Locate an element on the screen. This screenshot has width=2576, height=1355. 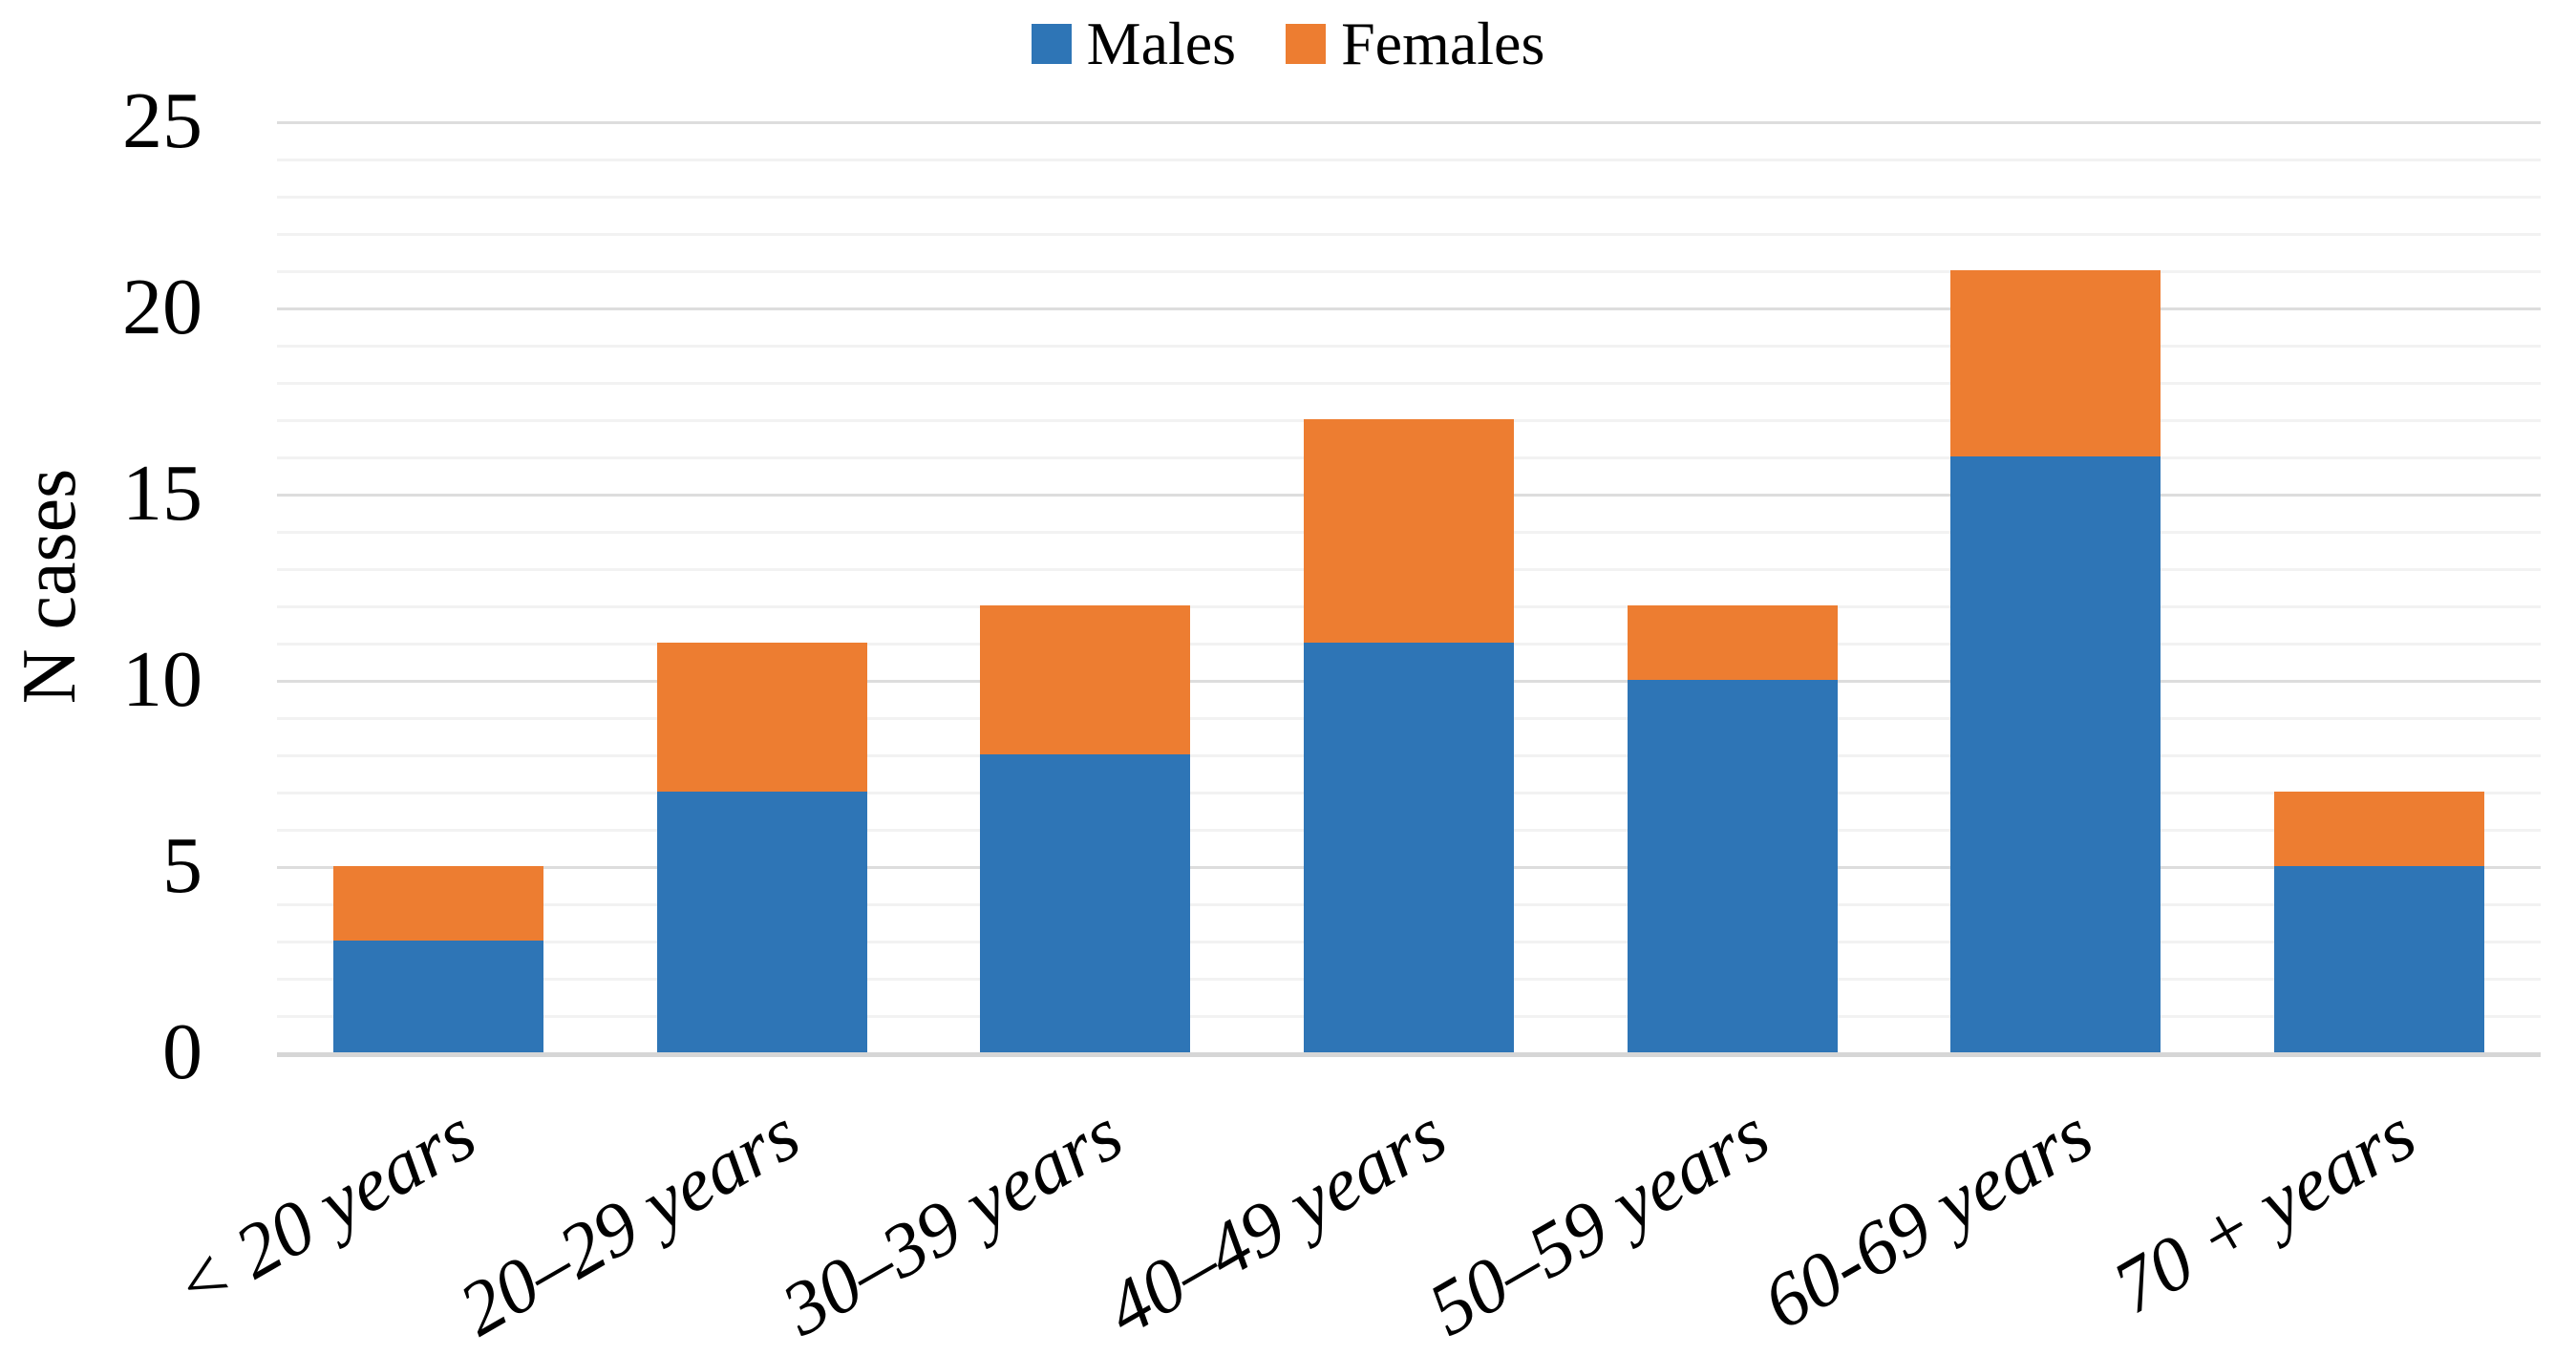
females-color-swatch is located at coordinates (1306, 44).